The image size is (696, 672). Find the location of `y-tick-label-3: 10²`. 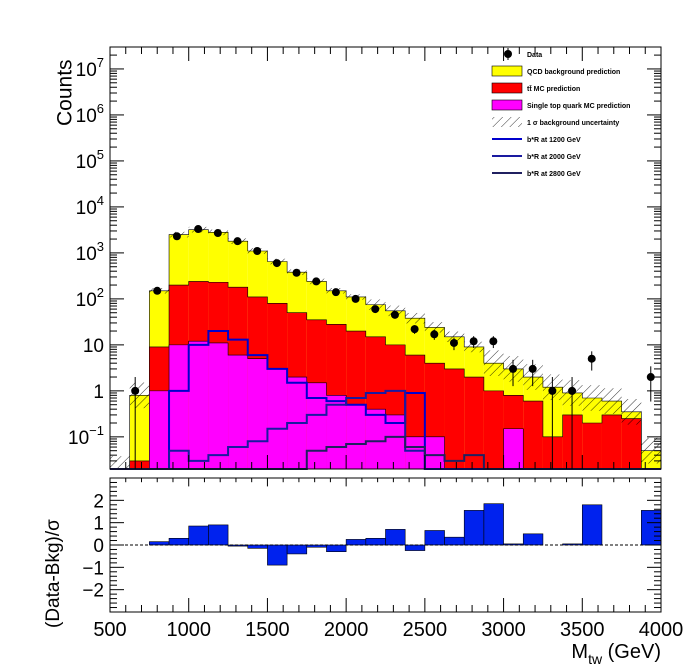

y-tick-label-3: 10² is located at coordinates (90, 298).